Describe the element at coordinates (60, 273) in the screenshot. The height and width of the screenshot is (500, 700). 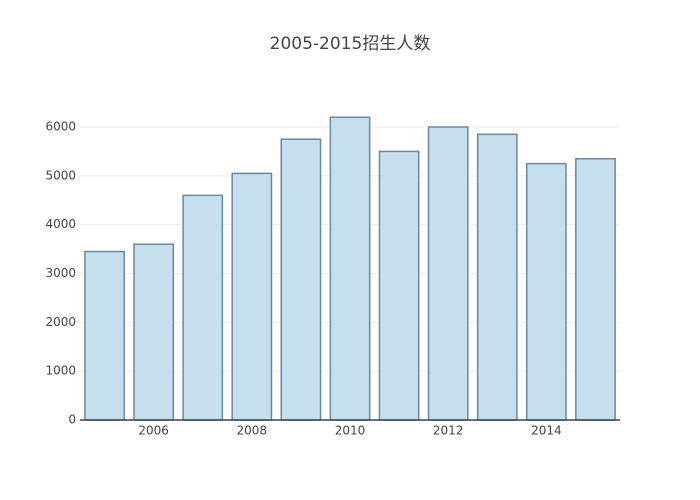
I see `y-tick-label: 3000` at that location.